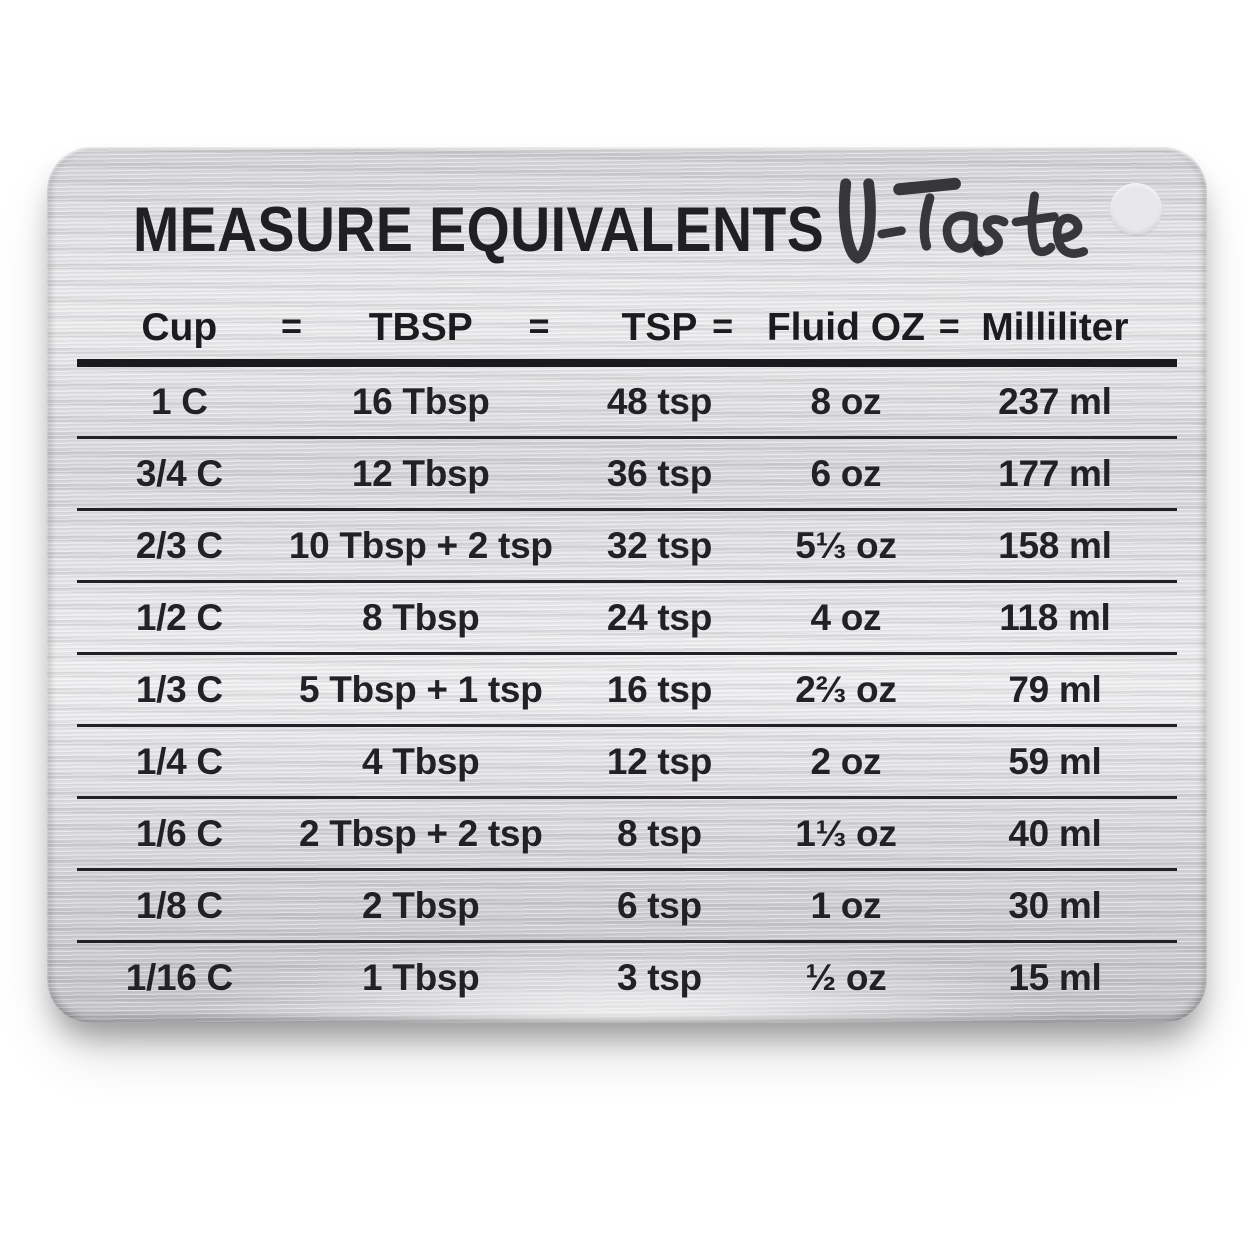 This screenshot has width=1245, height=1245. I want to click on table-cell-cup: 3/4 C, so click(179, 473).